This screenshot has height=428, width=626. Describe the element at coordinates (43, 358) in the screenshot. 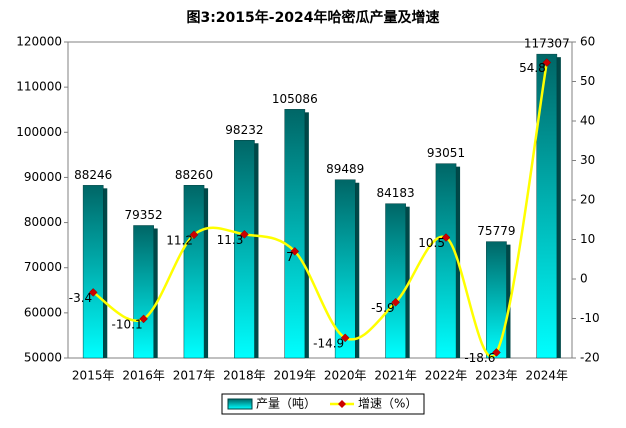

I see `y-tick-label: 50000` at that location.